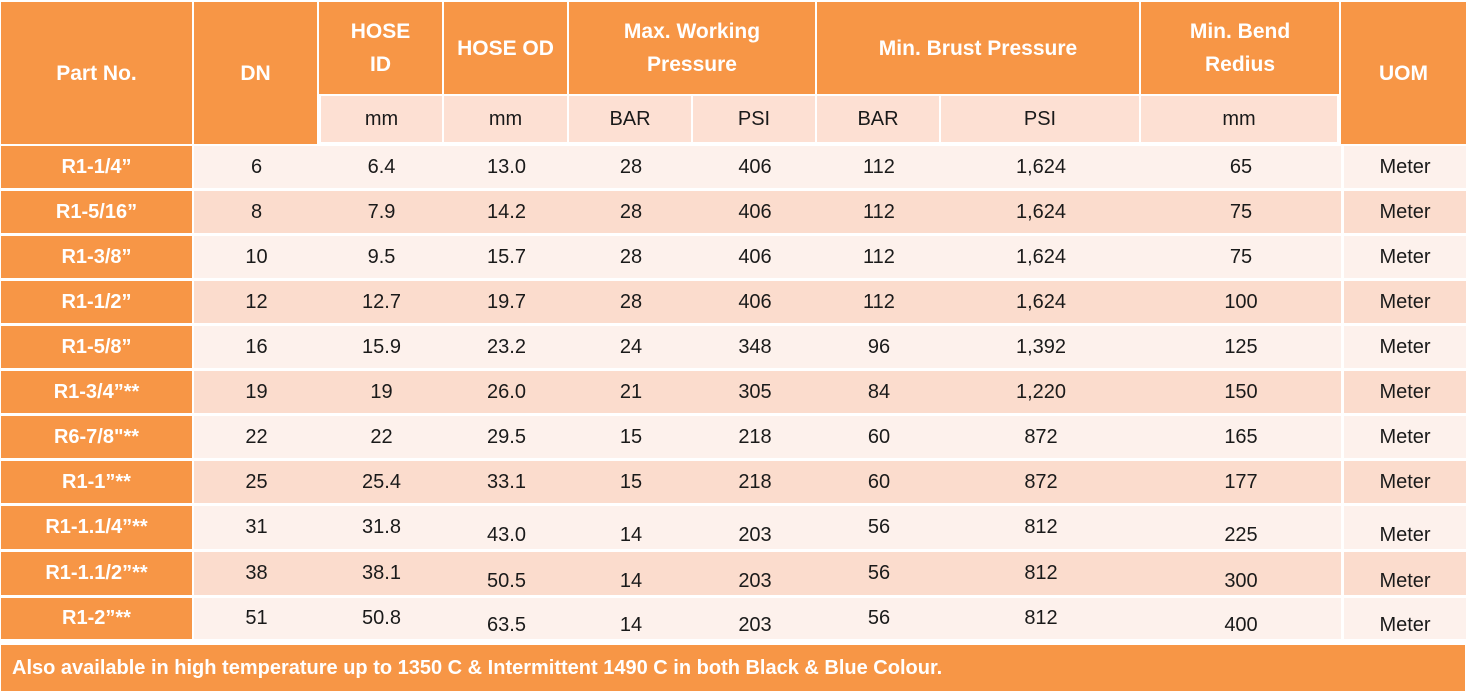  Describe the element at coordinates (631, 348) in the screenshot. I see `wp-bar-value: 24` at that location.